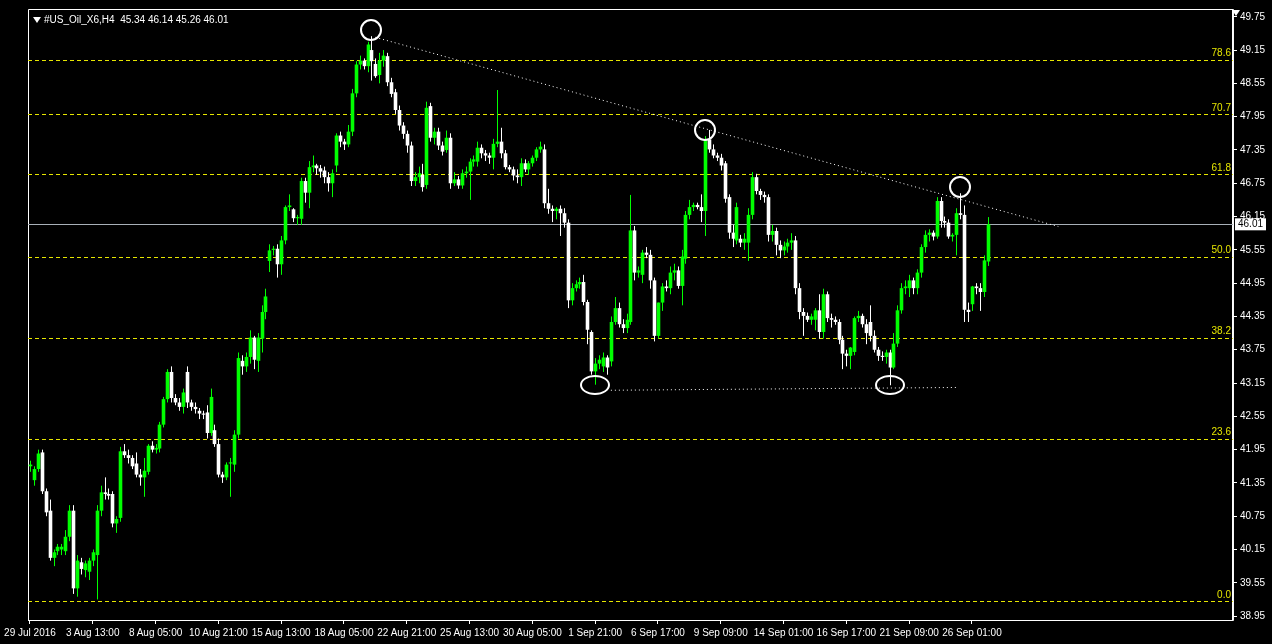 The width and height of the screenshot is (1272, 644). What do you see at coordinates (909, 632) in the screenshot?
I see `x-tick-label: 21 Sep 09:00` at bounding box center [909, 632].